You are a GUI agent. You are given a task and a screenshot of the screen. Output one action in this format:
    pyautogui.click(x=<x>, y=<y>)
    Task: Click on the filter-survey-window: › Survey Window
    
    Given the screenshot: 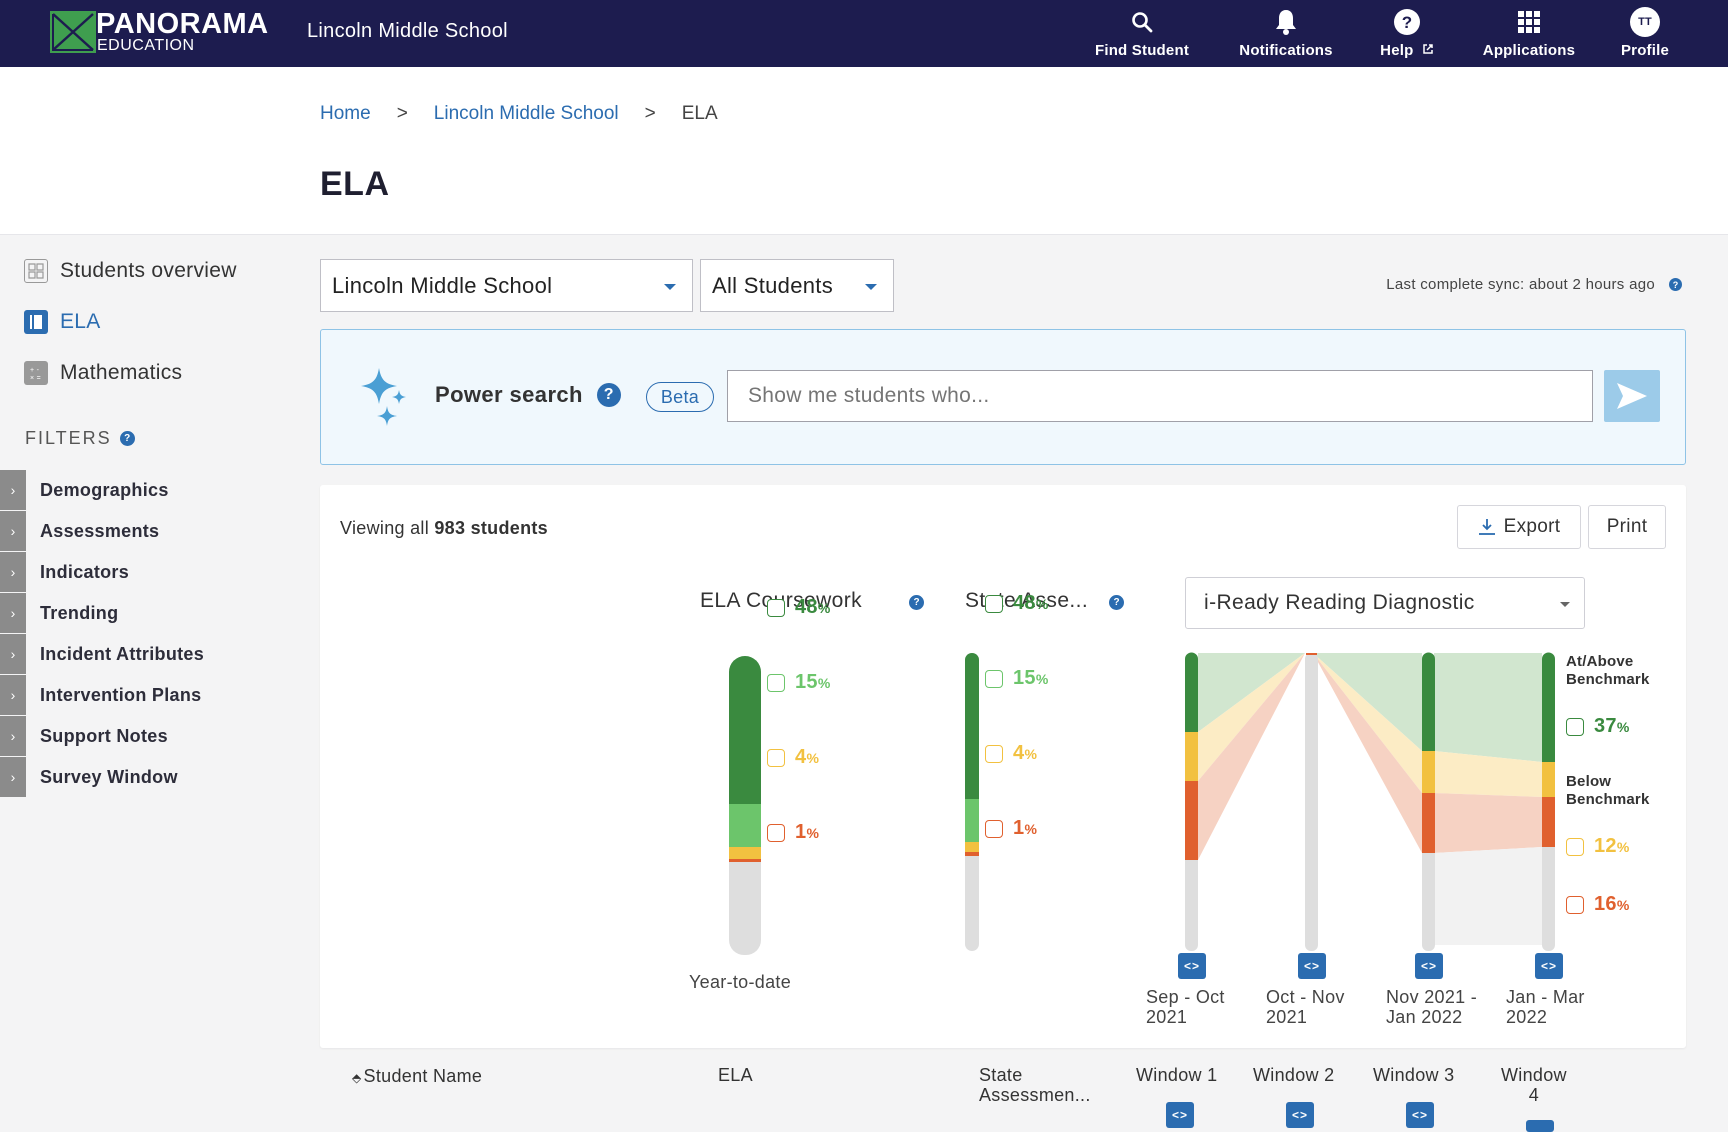 What is the action you would take?
    pyautogui.click(x=144, y=777)
    